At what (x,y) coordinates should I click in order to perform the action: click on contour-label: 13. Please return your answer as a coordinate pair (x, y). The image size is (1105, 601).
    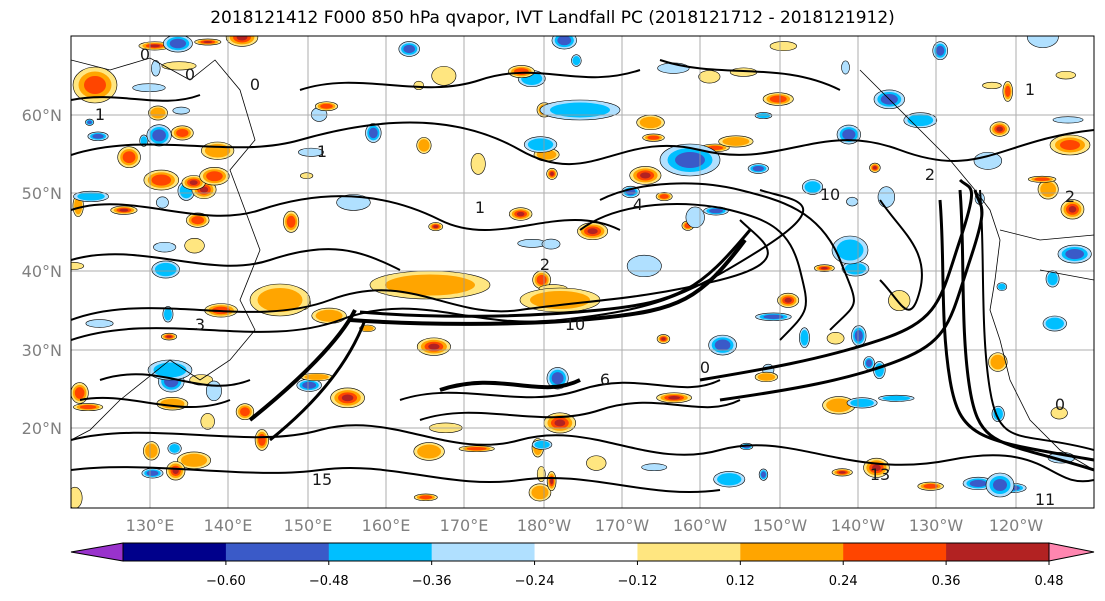
    Looking at the image, I should click on (880, 474).